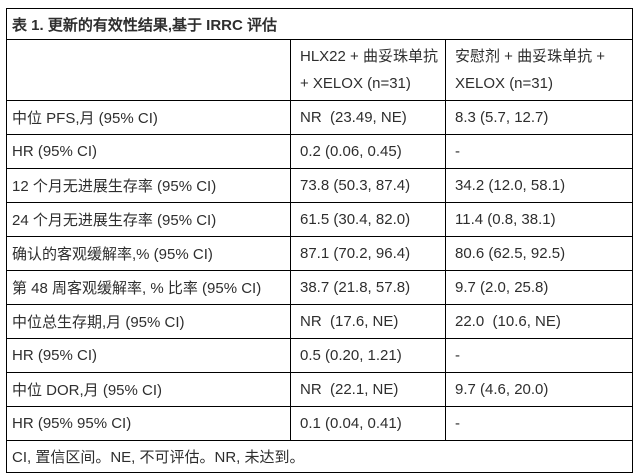  What do you see at coordinates (539, 70) in the screenshot?
I see `header-col-placebo: 安慰剂 + 曲妥珠单抗 + XELOX (n=31)` at bounding box center [539, 70].